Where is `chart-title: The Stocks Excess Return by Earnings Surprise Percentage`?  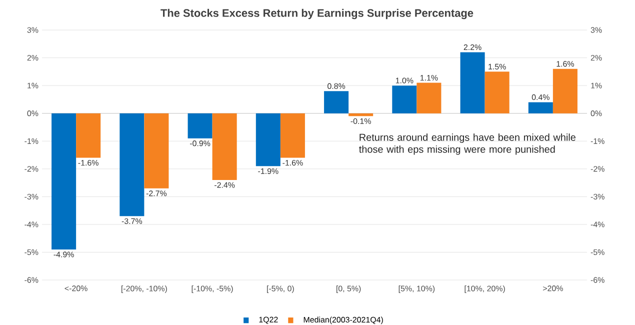 chart-title: The Stocks Excess Return by Earnings Surprise Percentage is located at coordinates (317, 14).